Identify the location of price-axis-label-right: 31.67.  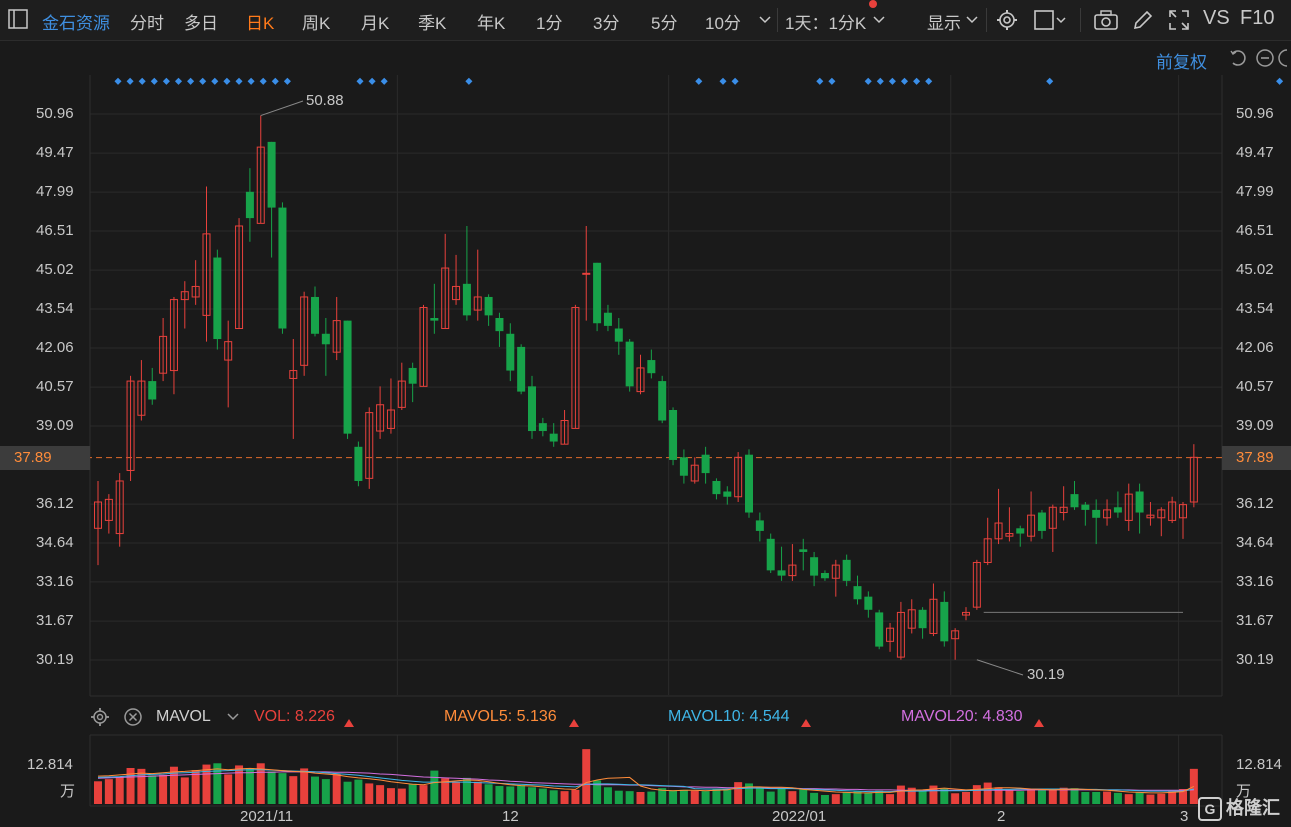
(1255, 621).